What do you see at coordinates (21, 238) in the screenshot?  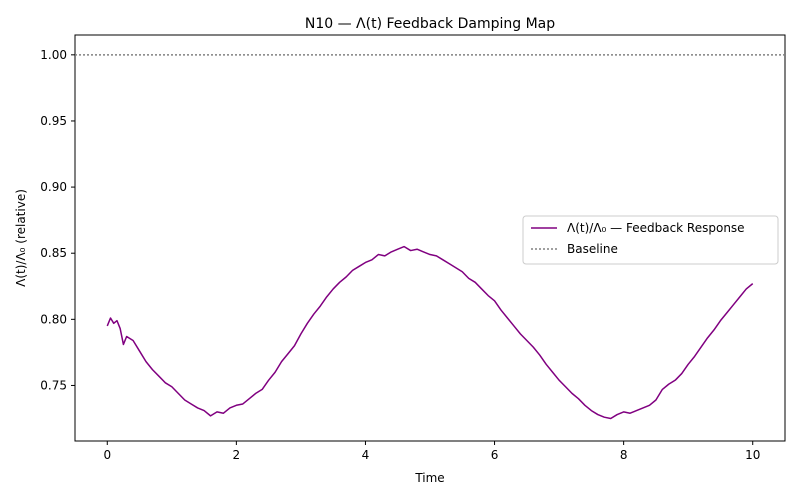 I see `y-axis-label: Λ(t)/Λ₀ (relative)` at bounding box center [21, 238].